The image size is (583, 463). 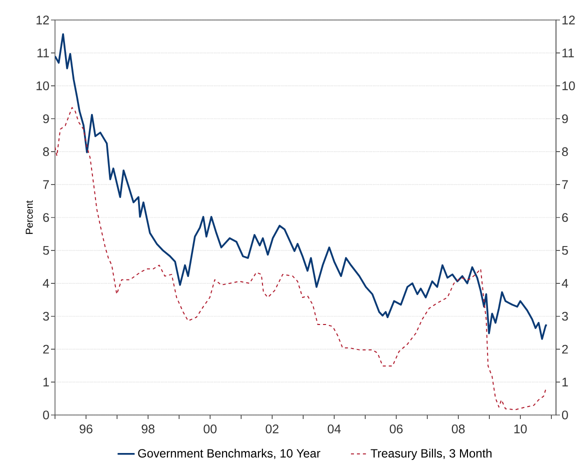 I want to click on y2-tick-label: 7, so click(x=565, y=184).